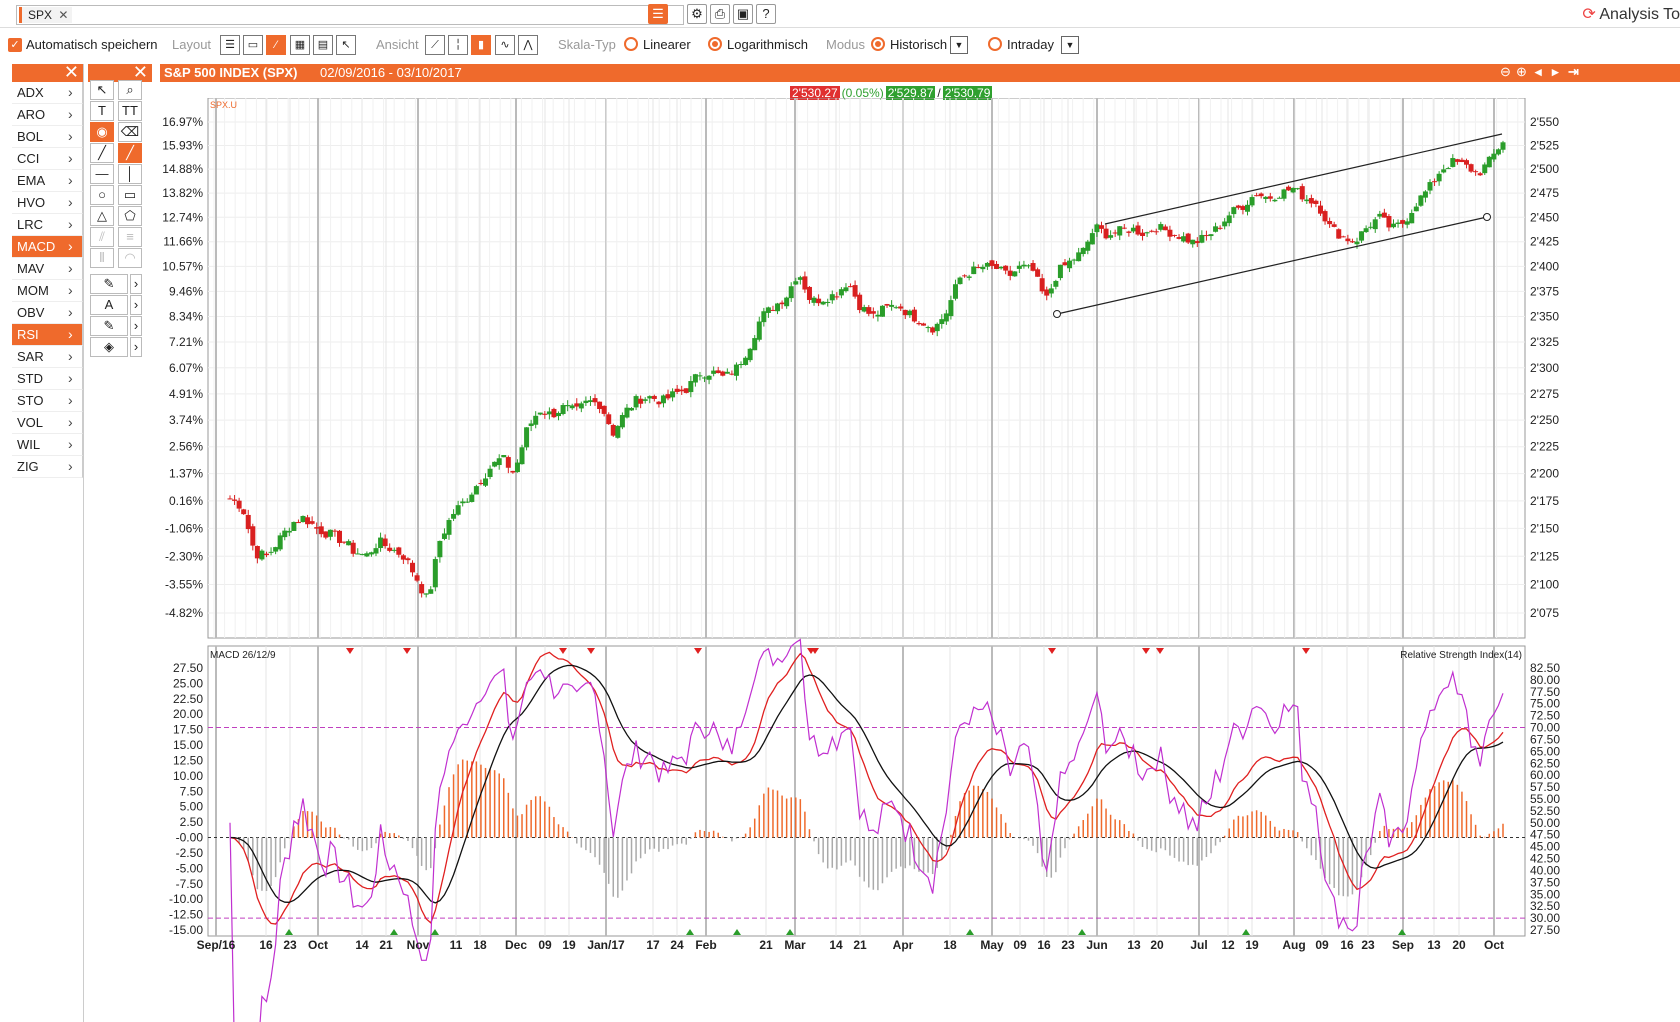 The width and height of the screenshot is (1680, 1022). What do you see at coordinates (715, 44) in the screenshot?
I see `scale-log-radio` at bounding box center [715, 44].